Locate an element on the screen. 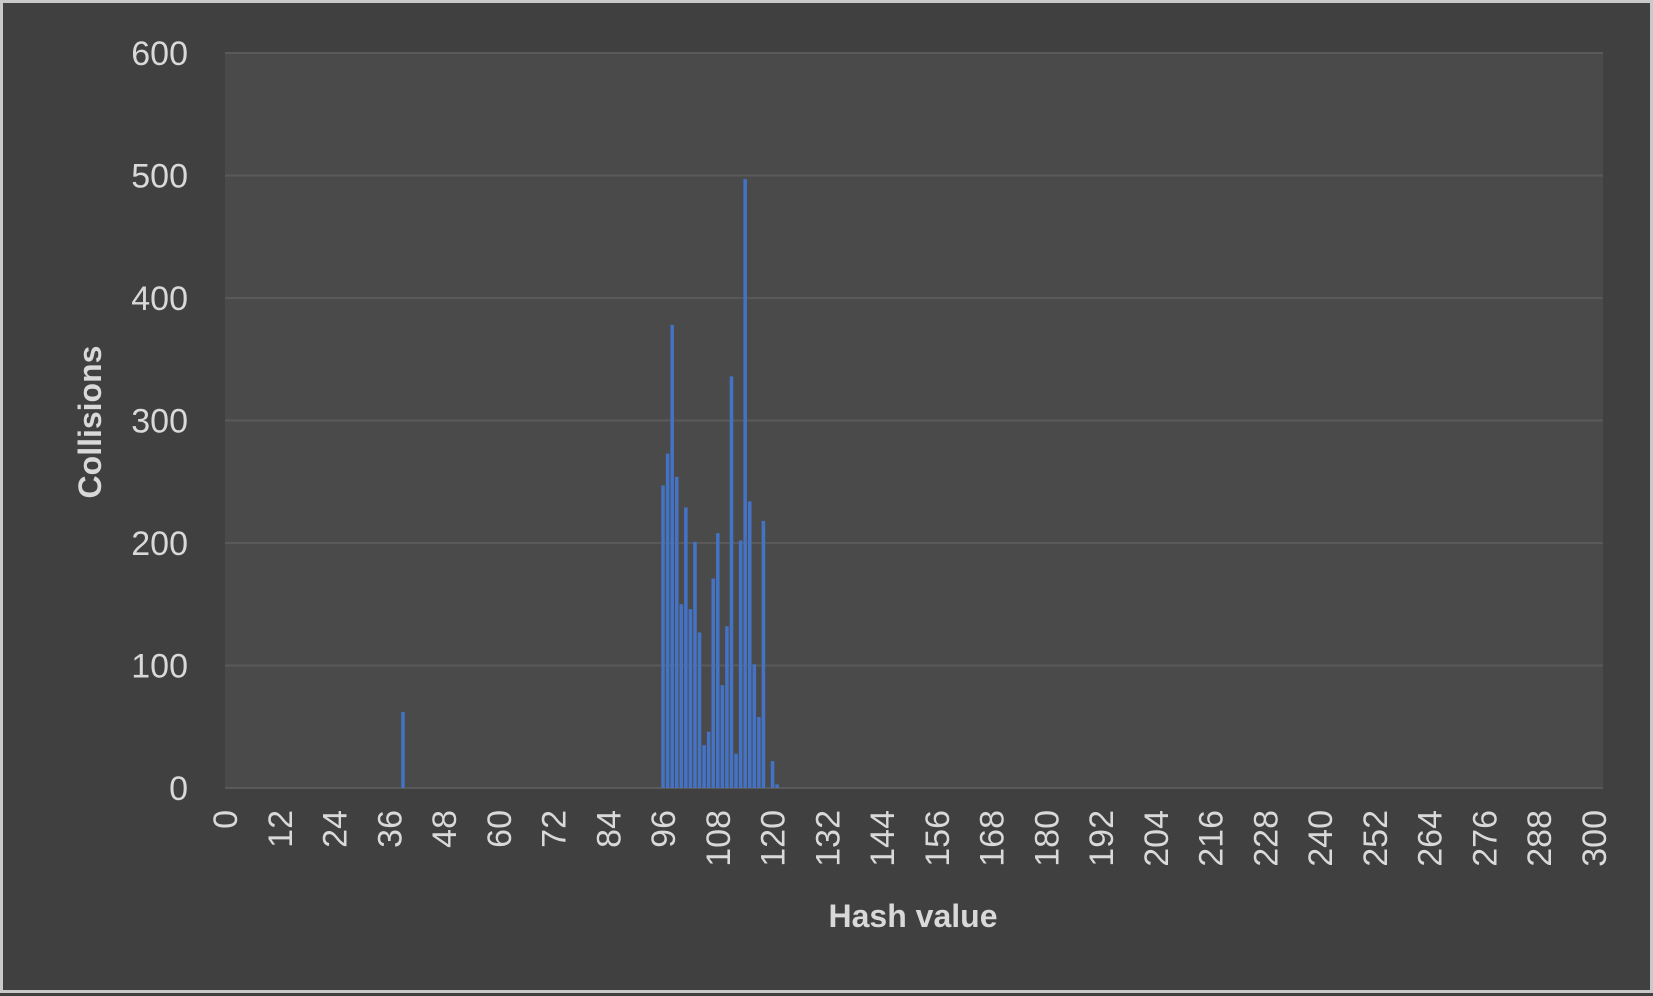 Image resolution: width=1653 pixels, height=996 pixels. x-tick-label: 300 is located at coordinates (1595, 838).